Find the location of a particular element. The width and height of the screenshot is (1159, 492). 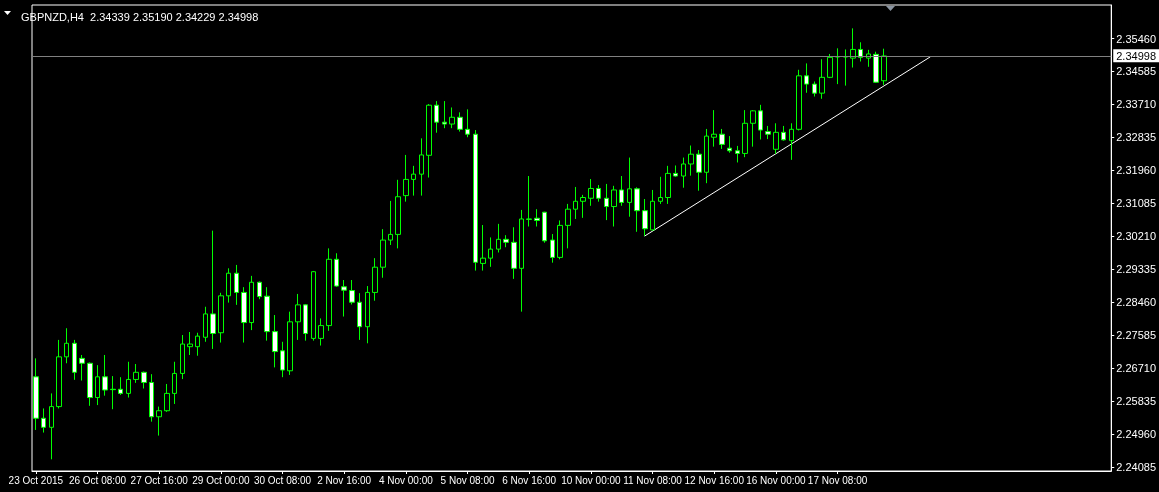

y-tick-label: 2.27585 is located at coordinates (1136, 335).